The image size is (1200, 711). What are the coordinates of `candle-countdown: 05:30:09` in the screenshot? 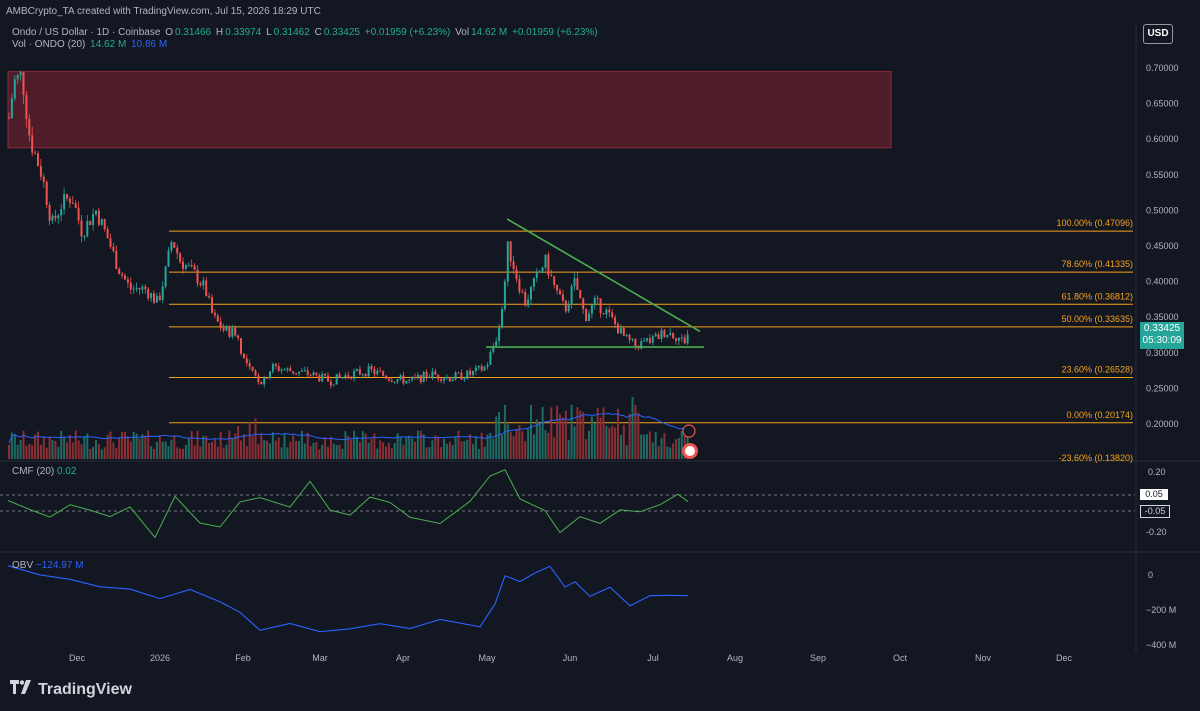 It's located at (1162, 340).